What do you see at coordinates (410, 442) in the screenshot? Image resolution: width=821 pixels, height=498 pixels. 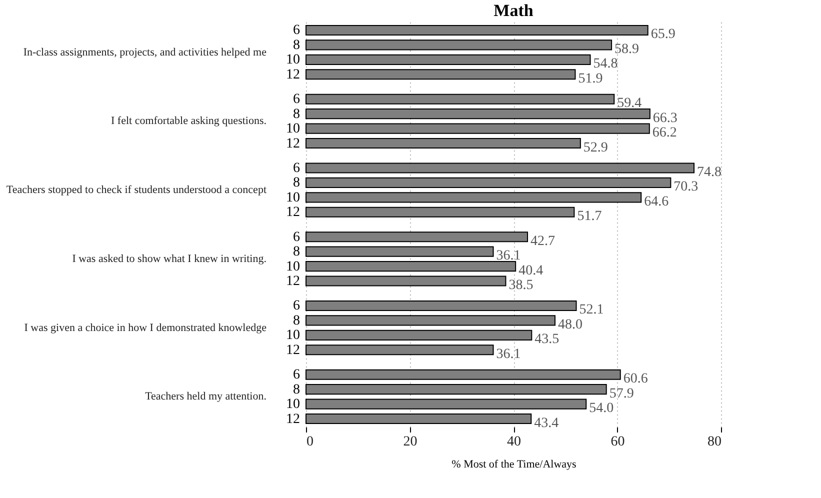 I see `x-tick-label: 20` at bounding box center [410, 442].